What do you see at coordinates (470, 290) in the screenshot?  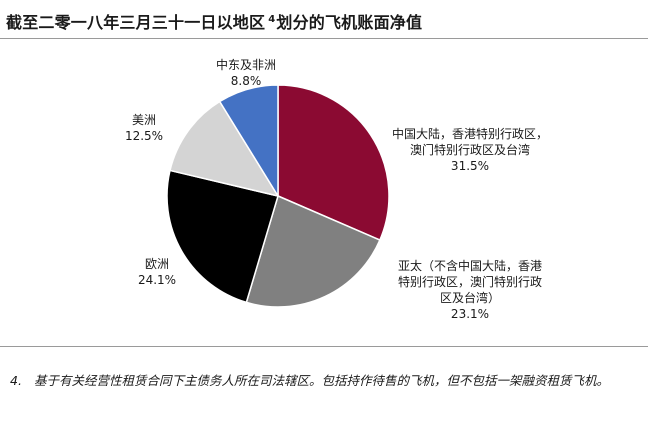 I see `slice-label-2: 亚太（不含中国大陆，香港 特别行政区，澳门特别行政 区及台湾） 23.1%` at bounding box center [470, 290].